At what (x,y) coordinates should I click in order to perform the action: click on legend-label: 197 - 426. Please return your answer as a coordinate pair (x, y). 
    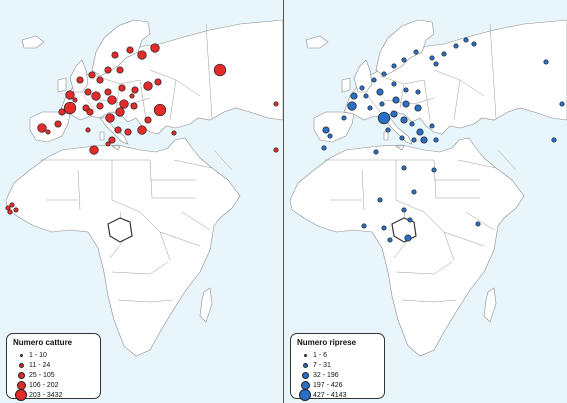
    Looking at the image, I should click on (328, 385).